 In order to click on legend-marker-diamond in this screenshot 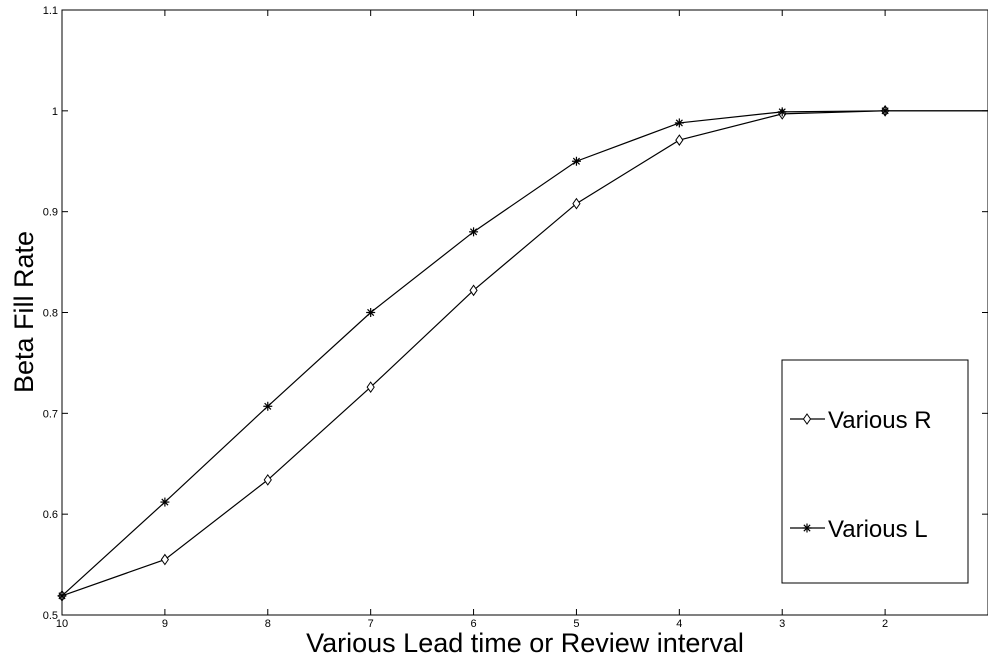, I will do `click(807, 419)`.